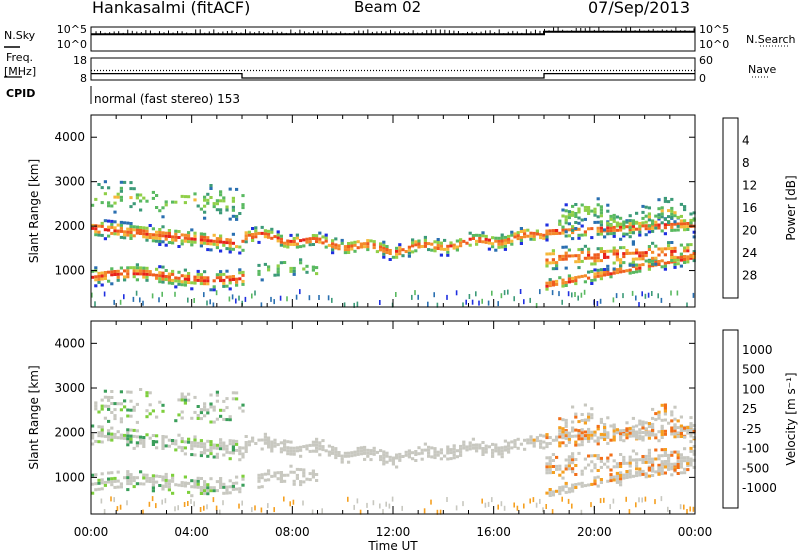  Describe the element at coordinates (749, 409) in the screenshot. I see `colorbar-tick: 25` at that location.